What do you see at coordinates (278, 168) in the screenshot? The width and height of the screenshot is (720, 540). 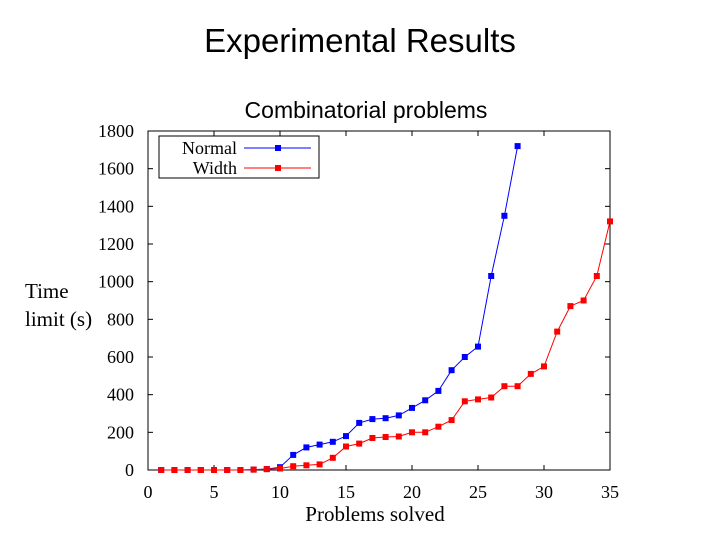 I see `legend-marker-width` at bounding box center [278, 168].